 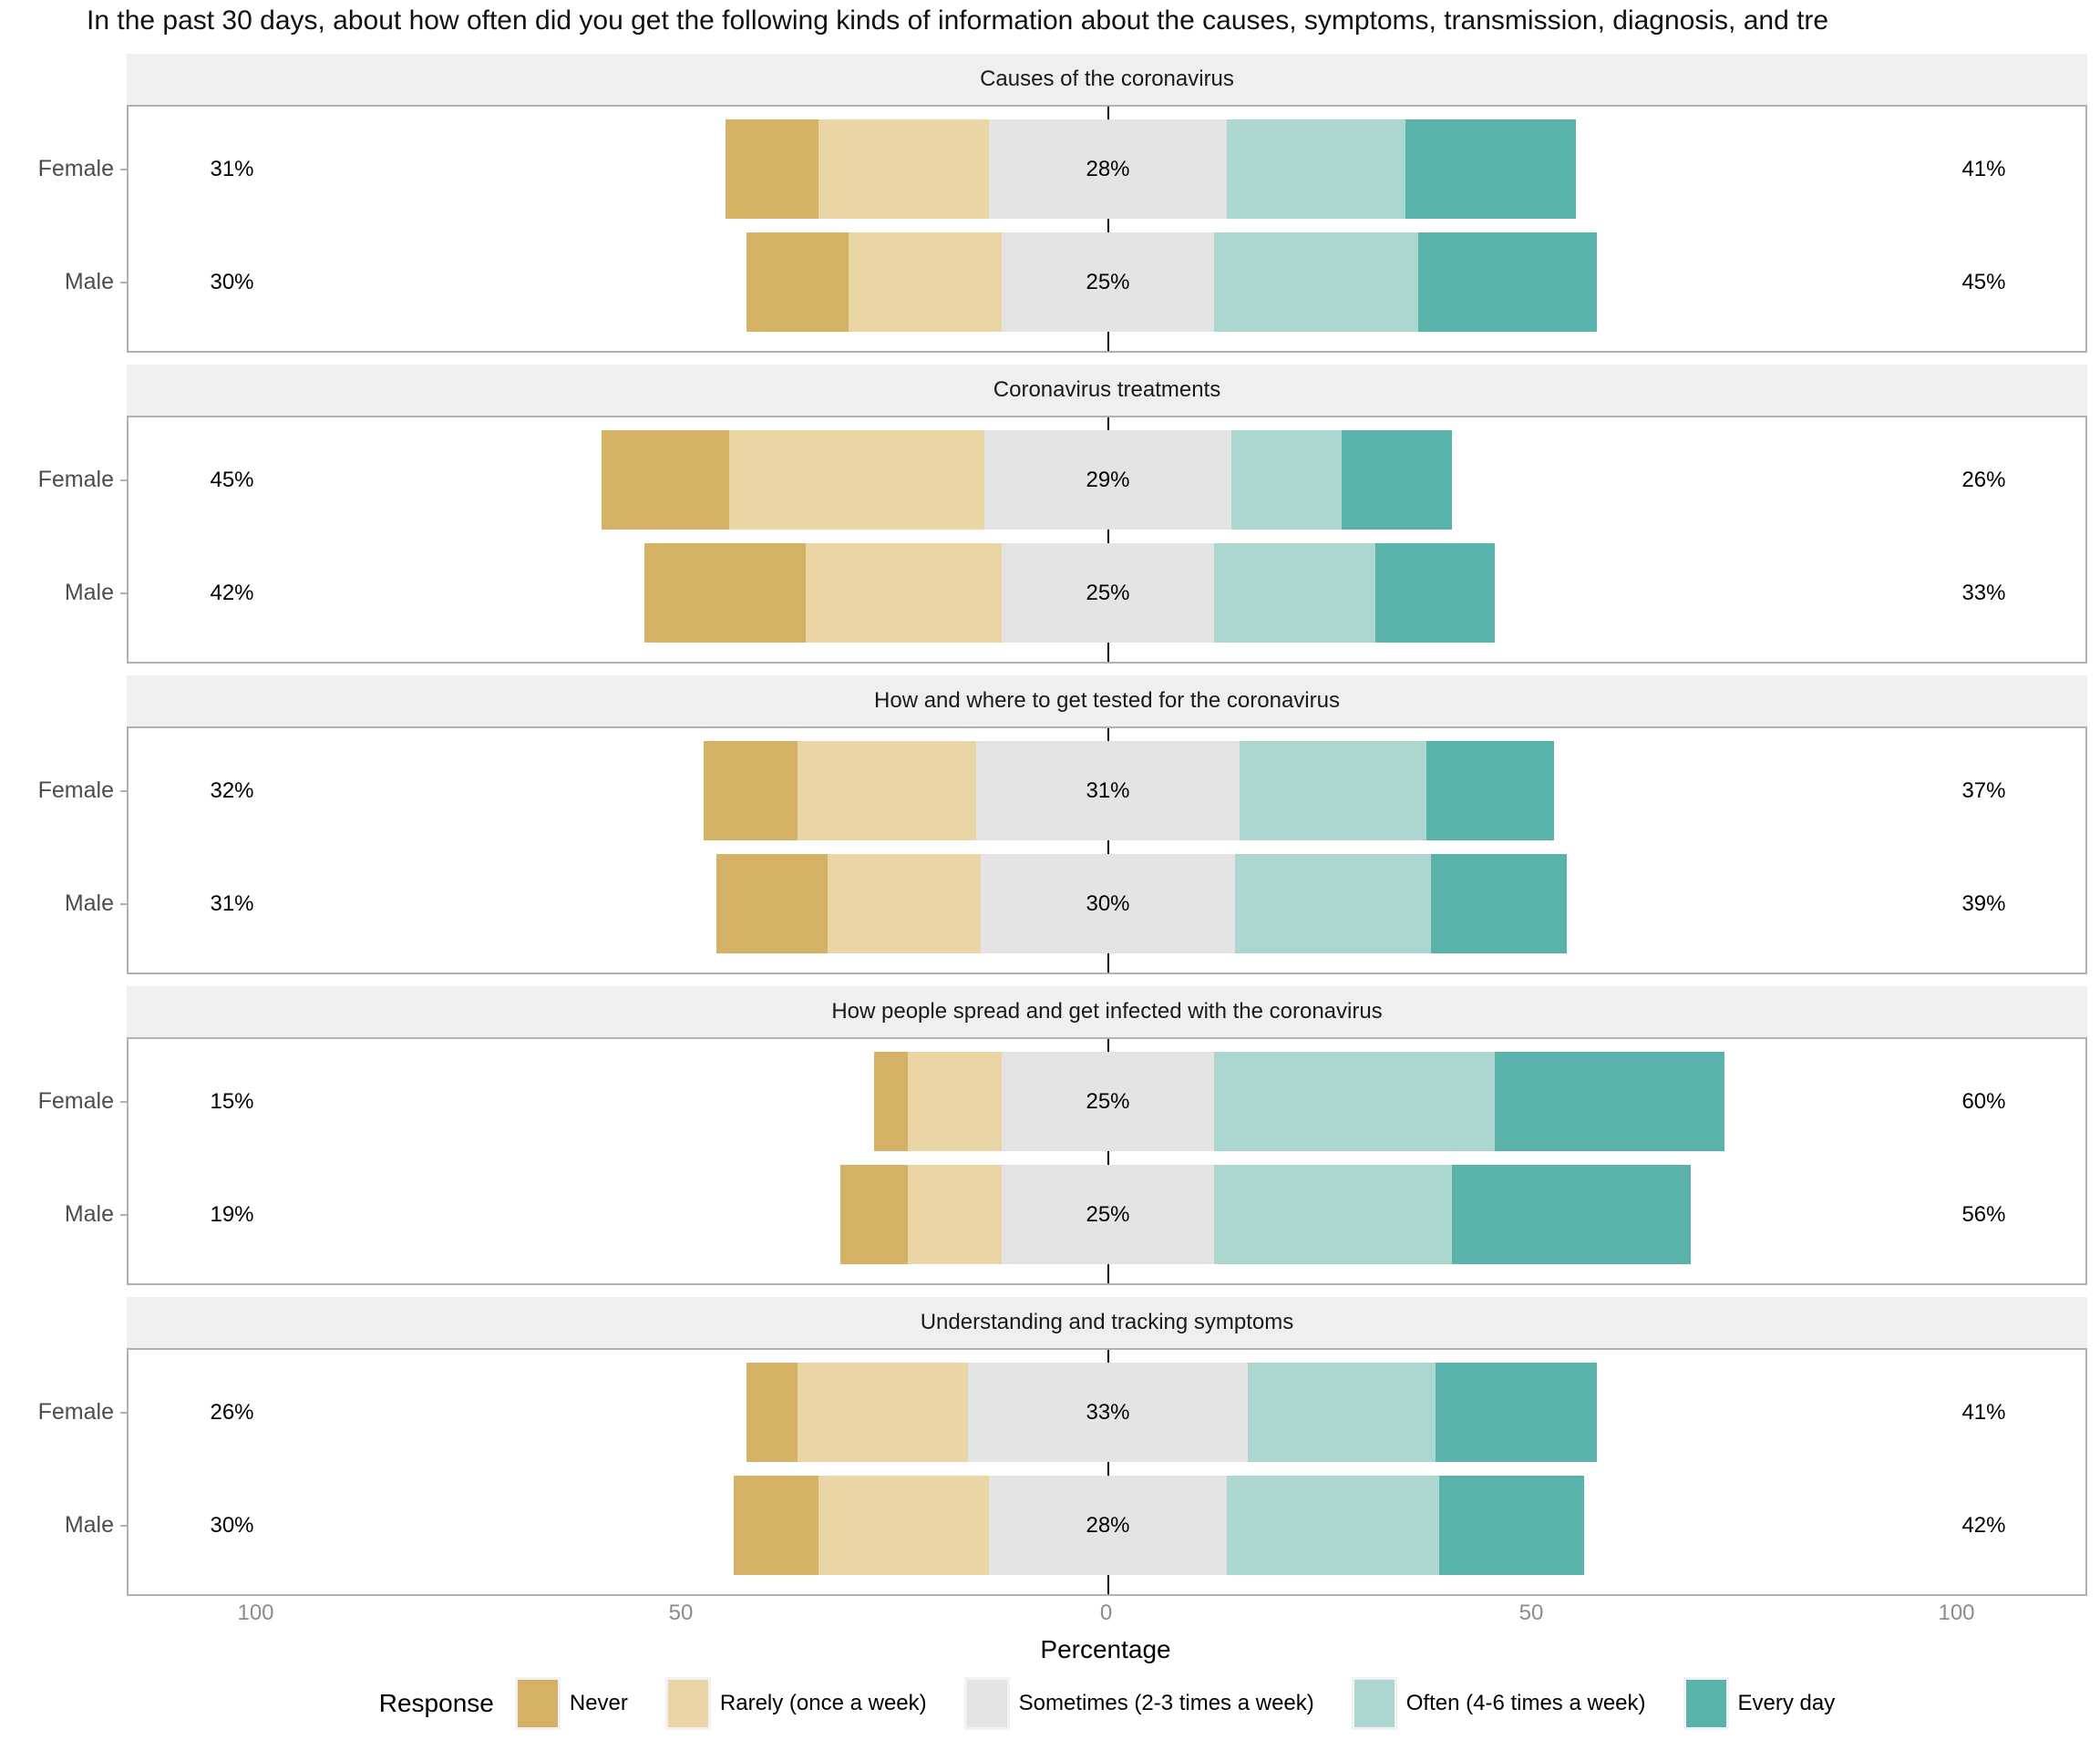 What do you see at coordinates (232, 1101) in the screenshot?
I see `left-total-label: 15%` at bounding box center [232, 1101].